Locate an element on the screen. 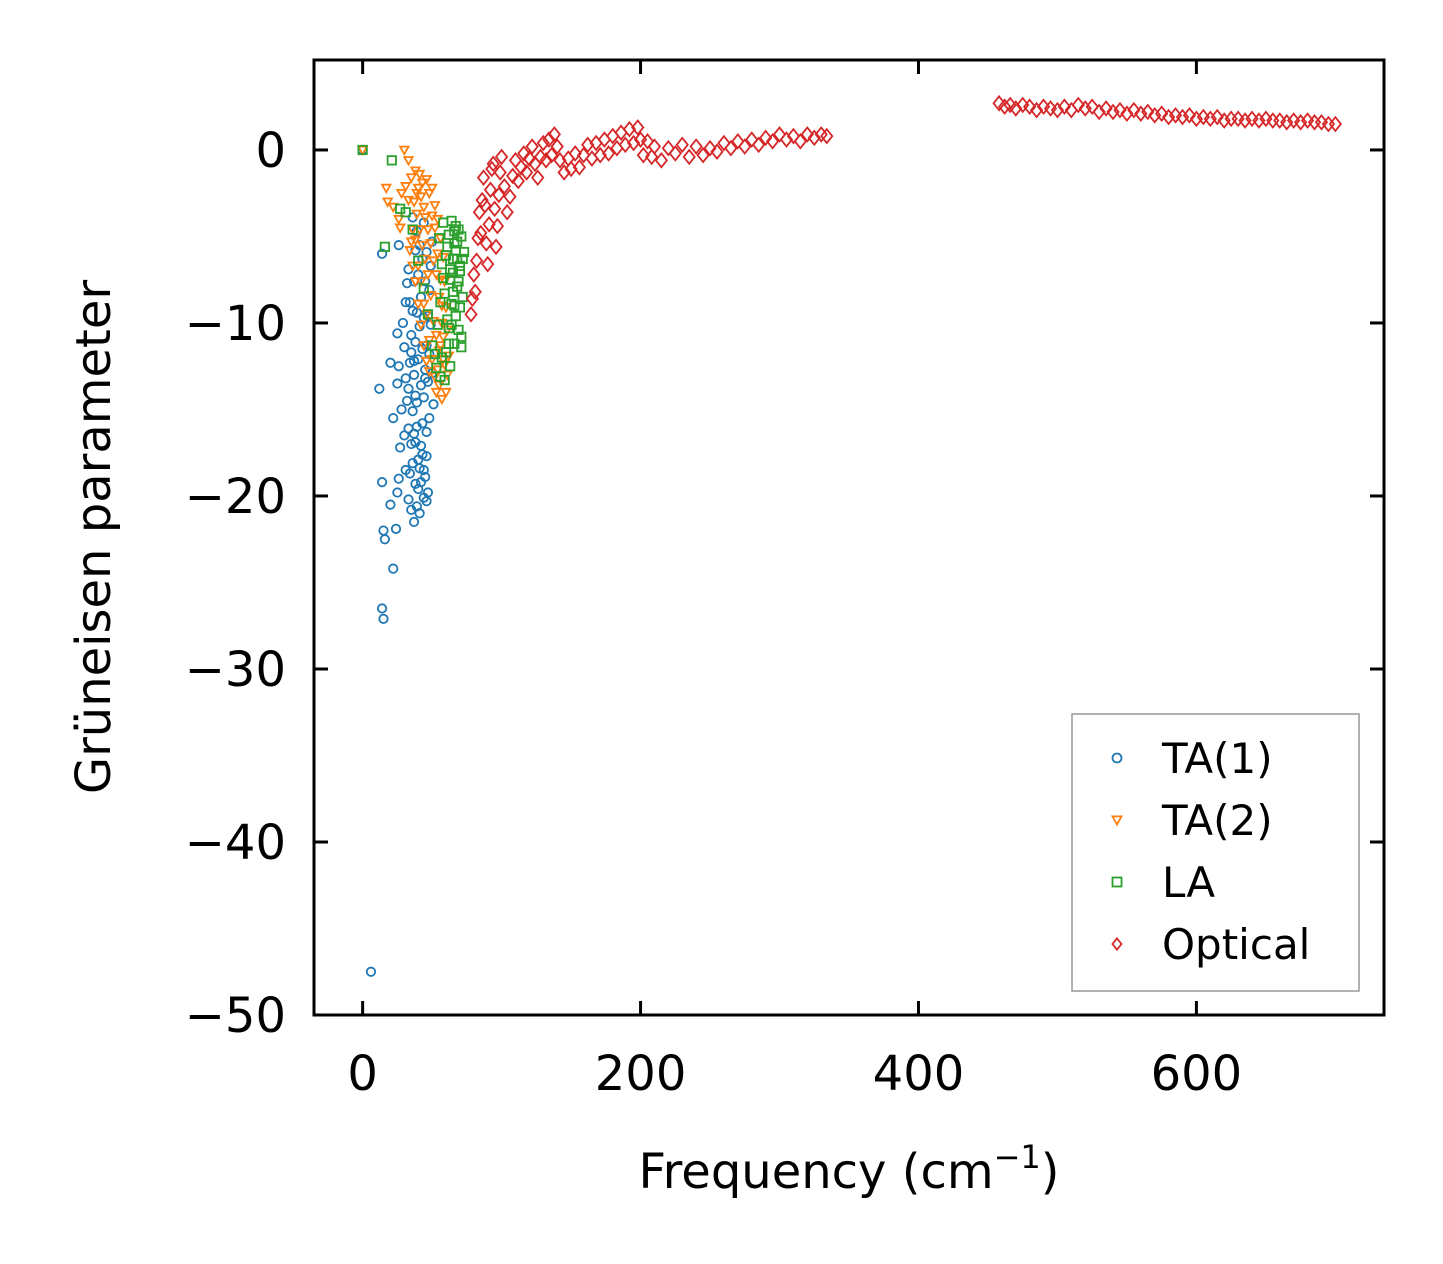 The width and height of the screenshot is (1443, 1264). legend-marker-la is located at coordinates (1117, 882).